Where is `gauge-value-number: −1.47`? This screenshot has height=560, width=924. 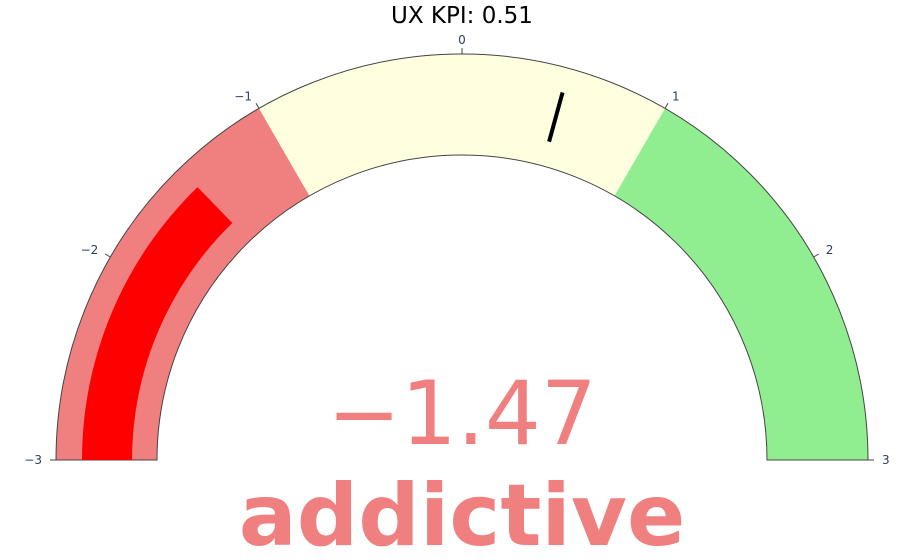 gauge-value-number: −1.47 is located at coordinates (462, 413).